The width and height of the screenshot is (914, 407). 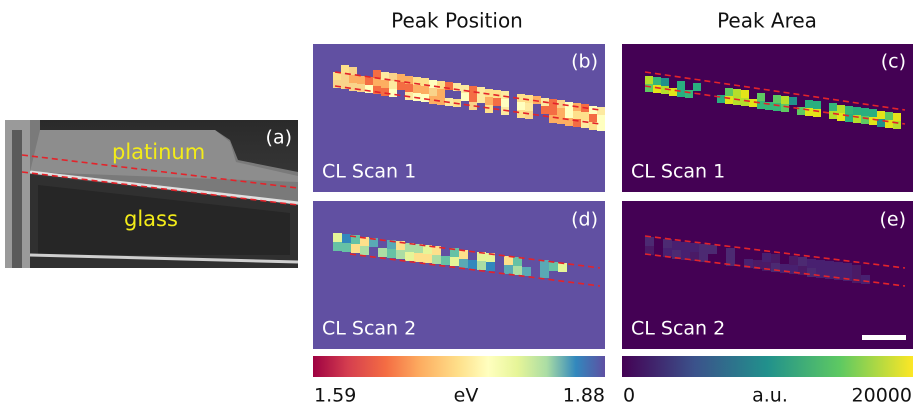 I want to click on colorbar, so click(x=459, y=366).